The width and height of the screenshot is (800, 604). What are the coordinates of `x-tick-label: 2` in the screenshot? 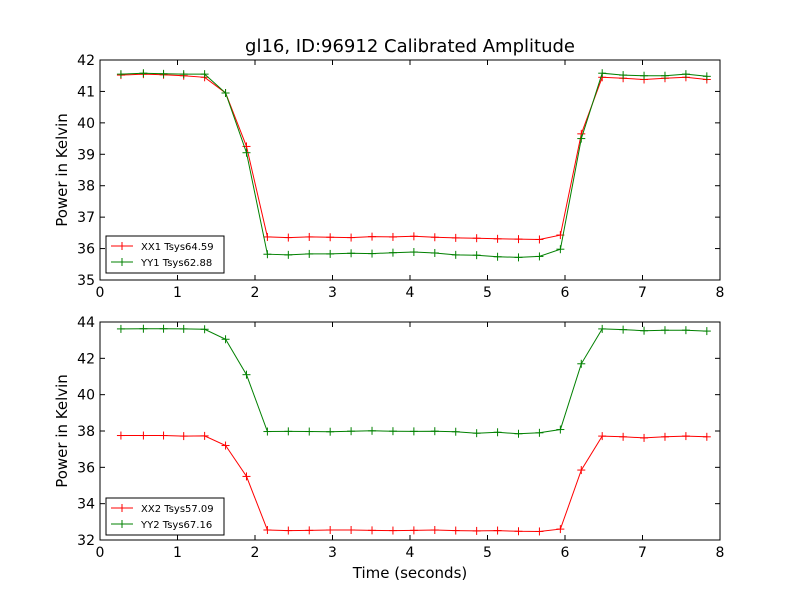 It's located at (255, 293).